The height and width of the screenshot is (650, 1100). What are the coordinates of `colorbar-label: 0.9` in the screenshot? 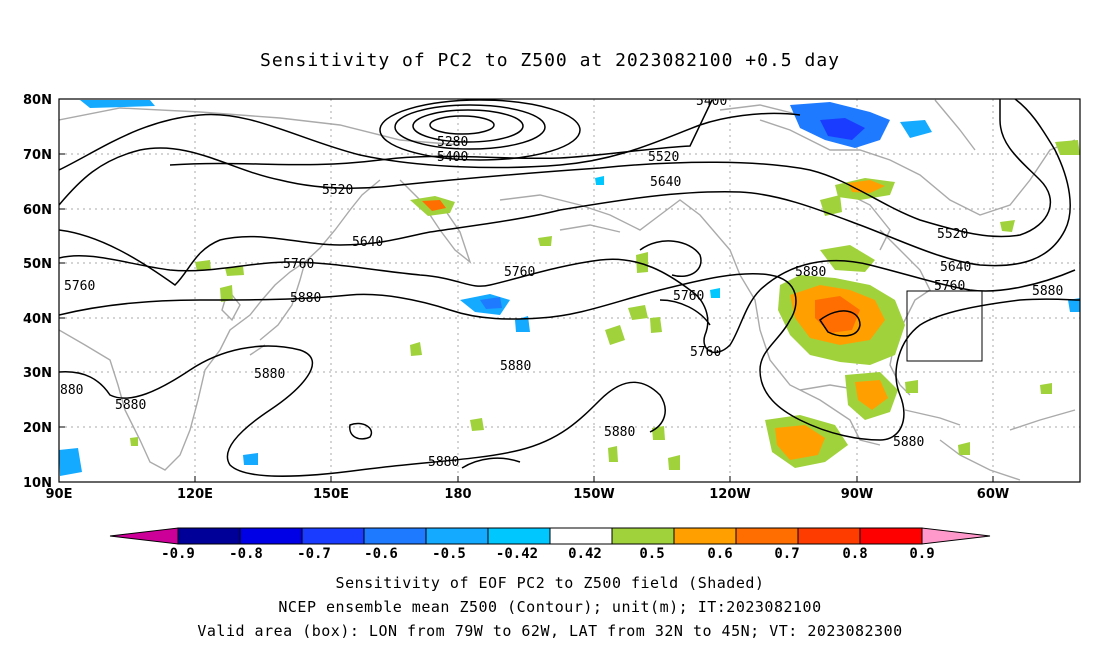 It's located at (921, 554).